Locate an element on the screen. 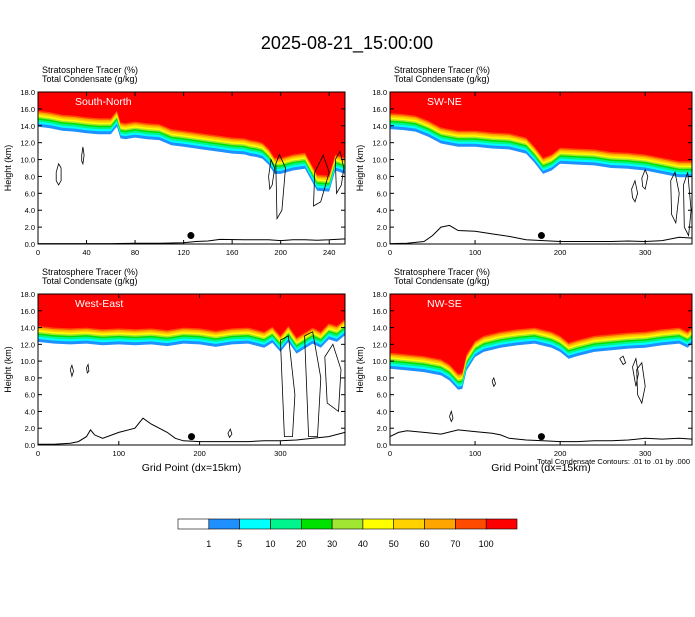 The width and height of the screenshot is (695, 617). location-marker is located at coordinates (191, 437).